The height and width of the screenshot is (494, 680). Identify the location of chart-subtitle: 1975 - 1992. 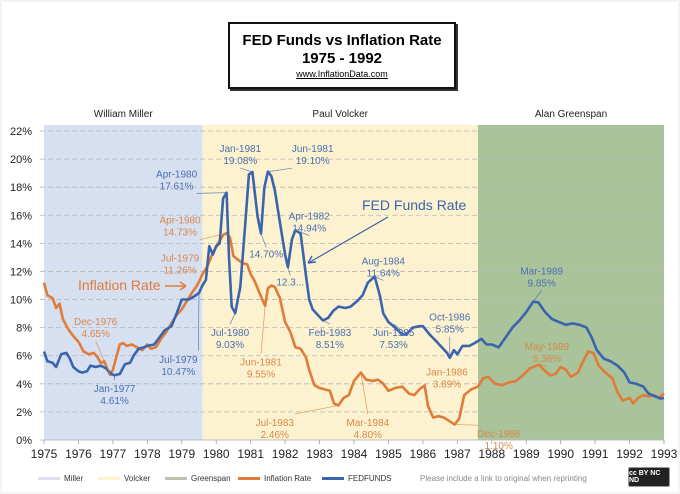
(342, 58).